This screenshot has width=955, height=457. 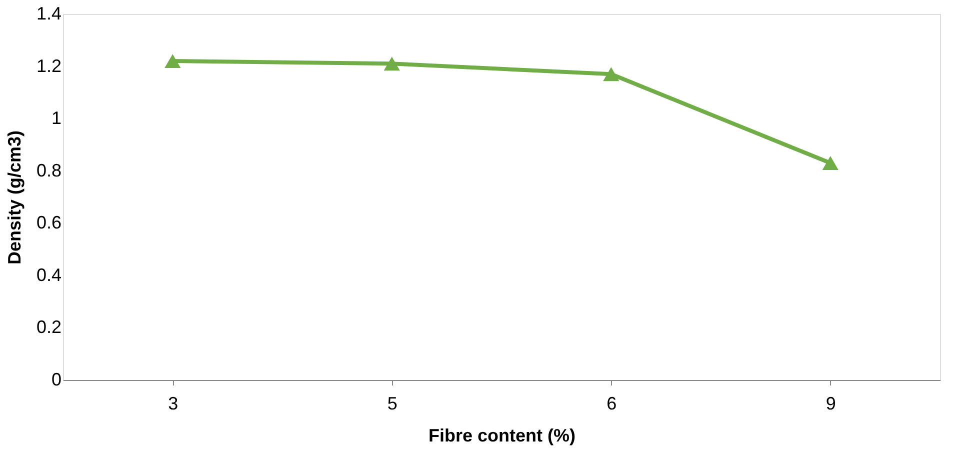 I want to click on y-tick-label: 0.4, so click(x=49, y=274).